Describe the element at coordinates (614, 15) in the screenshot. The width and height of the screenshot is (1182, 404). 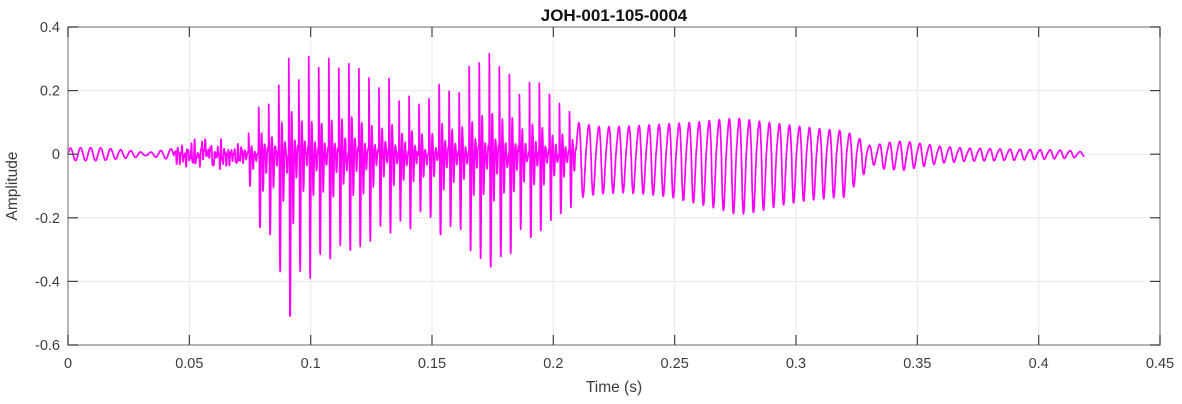
I see `chart-title: JOH-001-105-0004` at that location.